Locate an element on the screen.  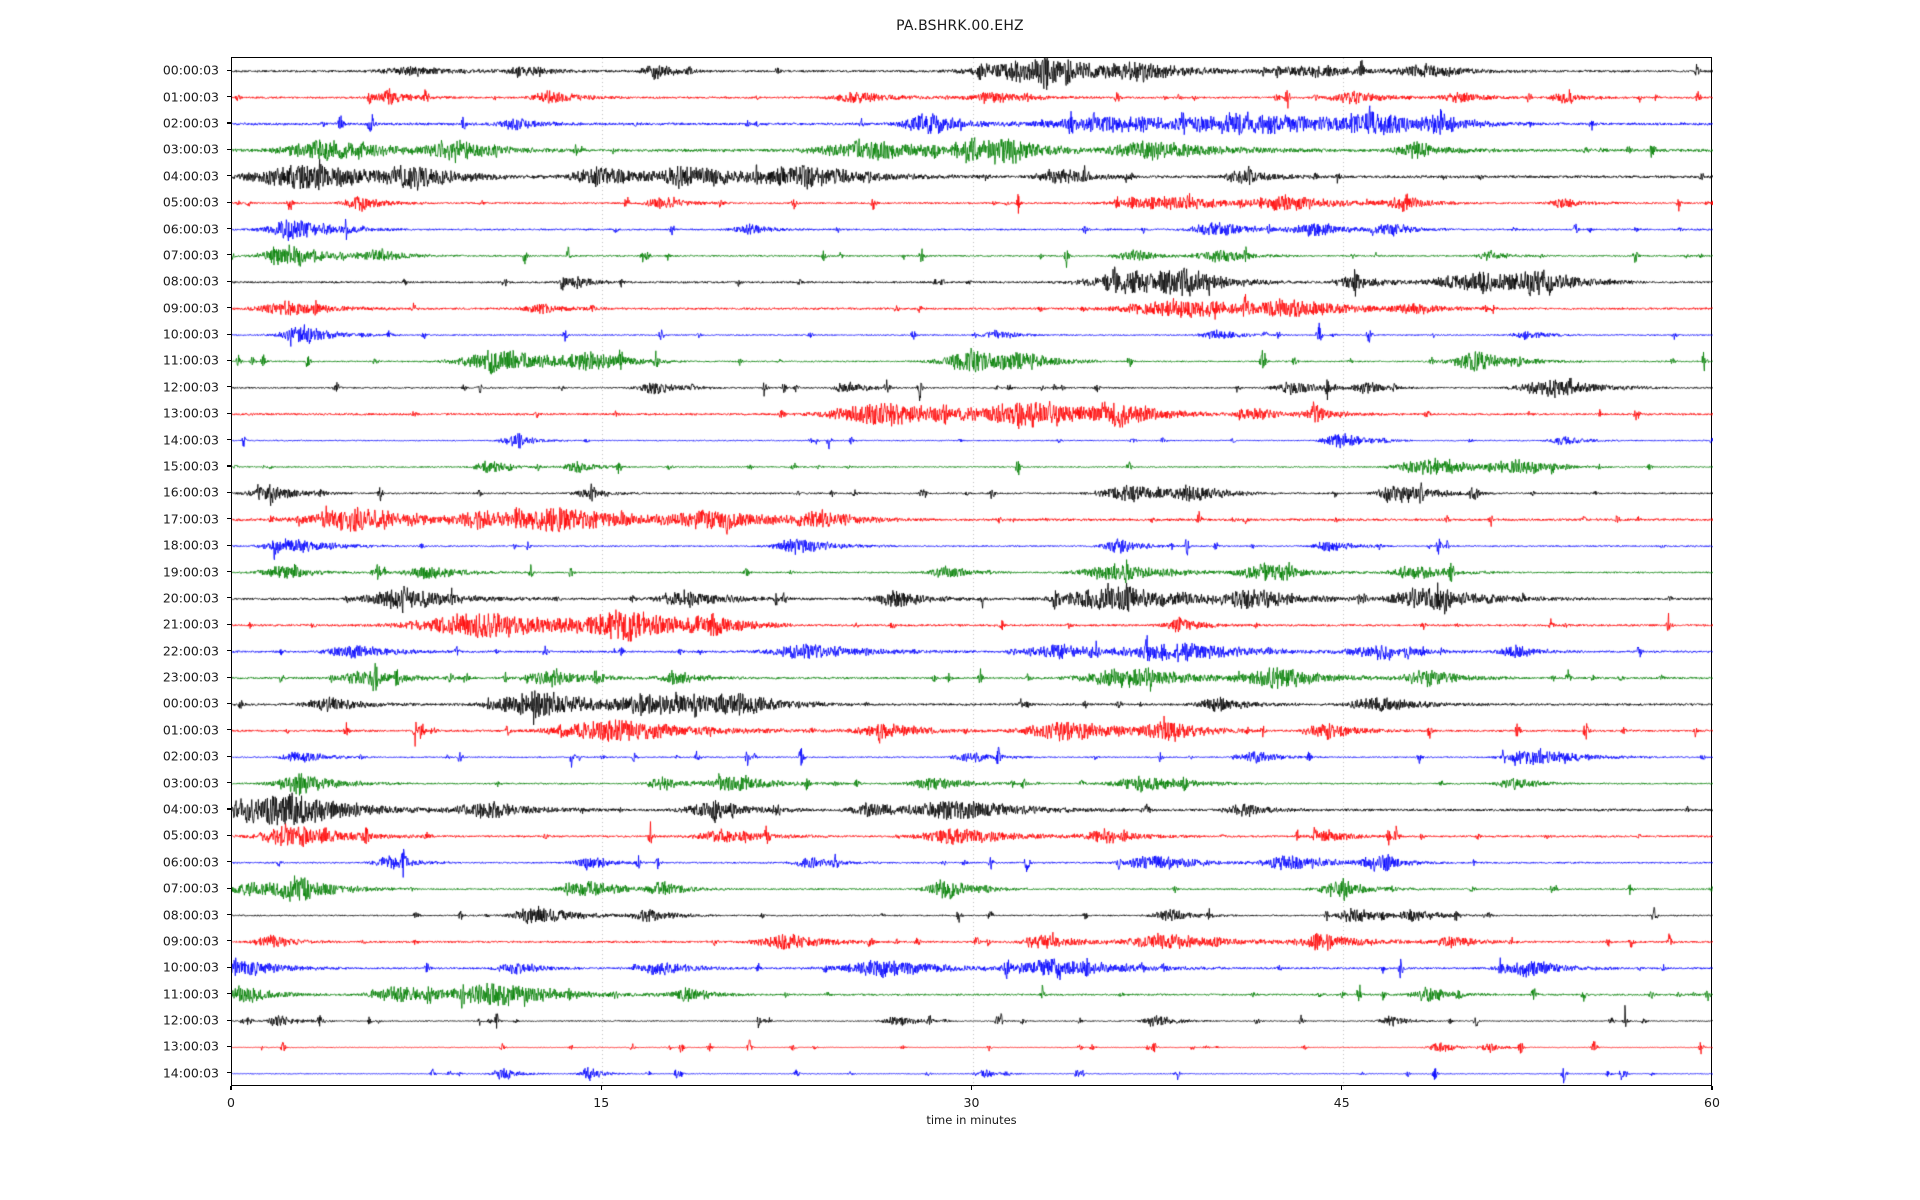
x-axis-label: time in minutes is located at coordinates (971, 1120).